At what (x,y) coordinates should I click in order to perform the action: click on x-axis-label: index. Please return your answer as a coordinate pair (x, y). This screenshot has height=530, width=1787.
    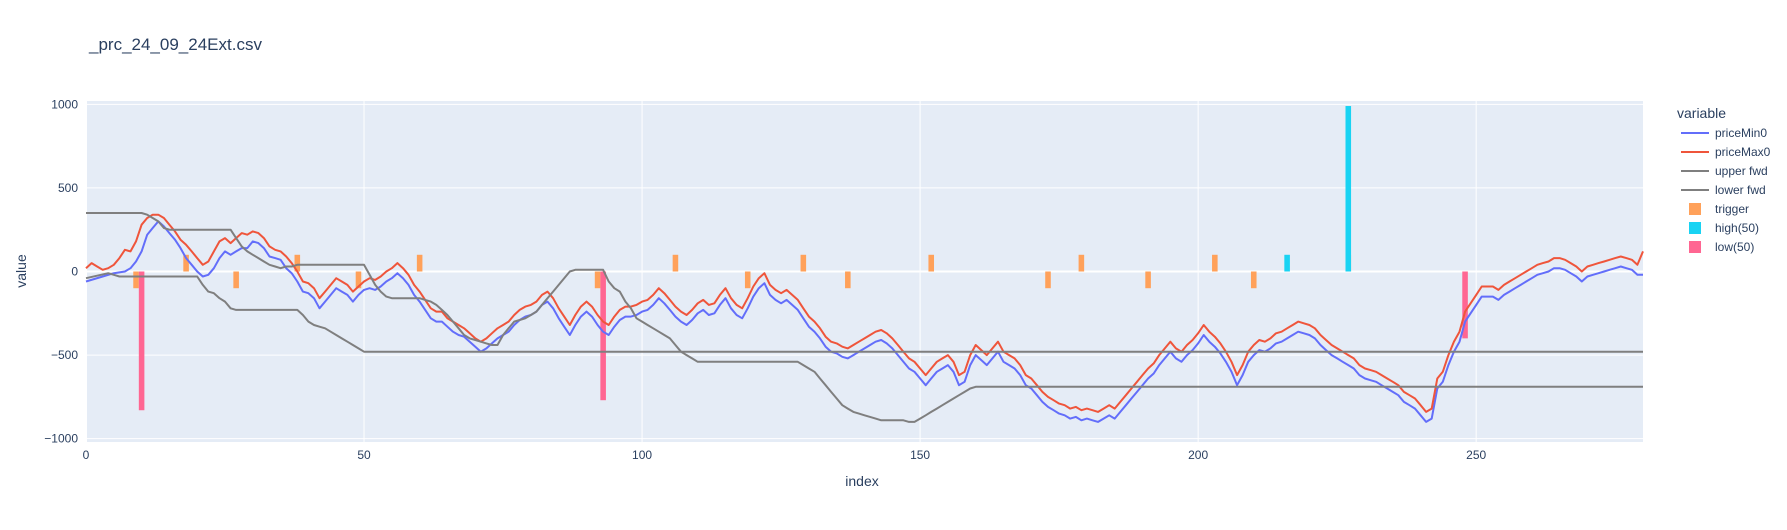
    Looking at the image, I should click on (861, 481).